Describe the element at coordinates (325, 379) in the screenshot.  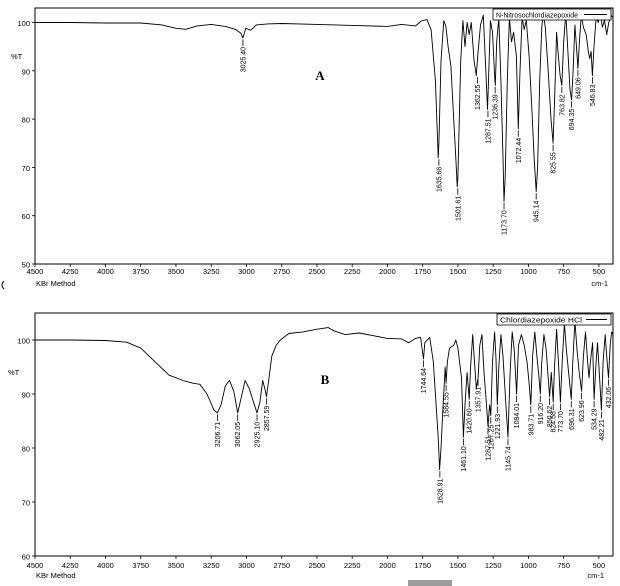
I see `panel-label-b: B` at that location.